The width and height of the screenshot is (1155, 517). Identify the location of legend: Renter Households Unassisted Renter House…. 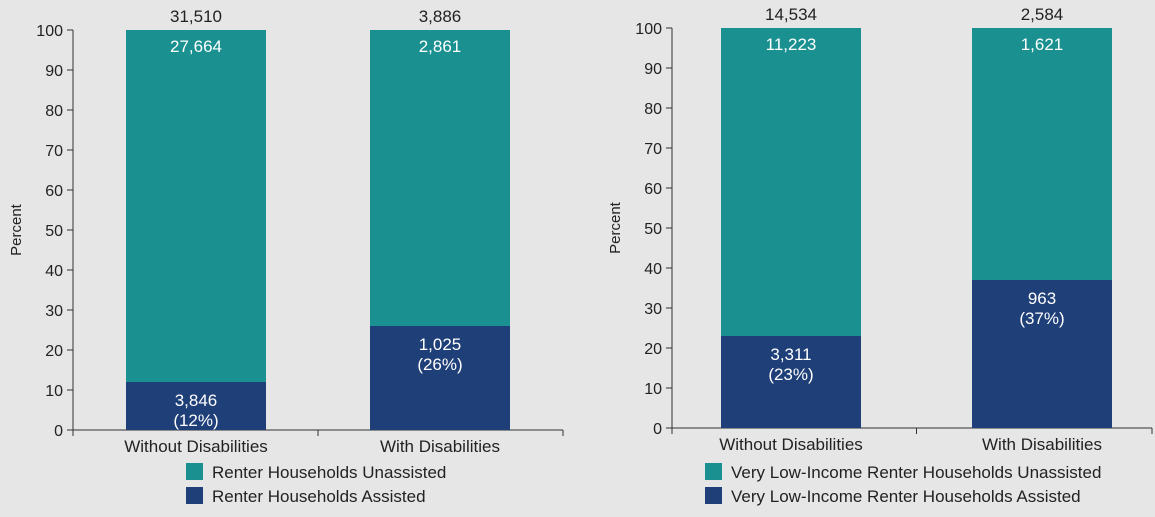
(316, 484).